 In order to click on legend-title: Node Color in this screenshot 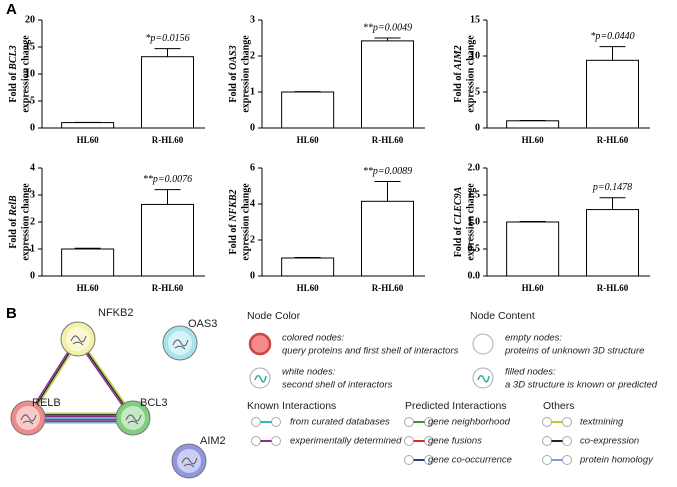, I will do `click(274, 316)`.